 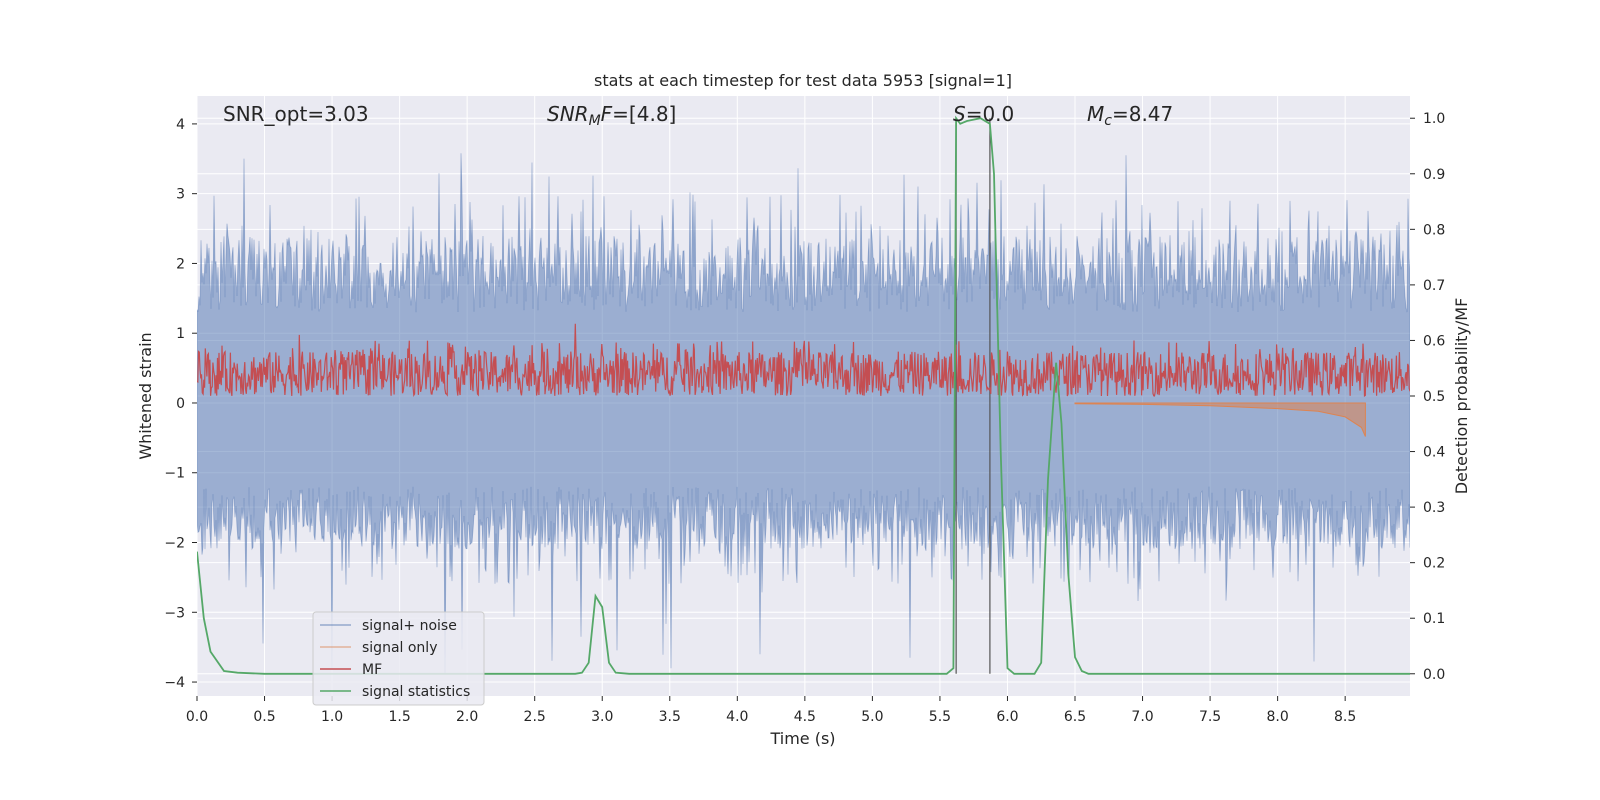 I want to click on x-tick-label: 2.5, so click(x=535, y=717).